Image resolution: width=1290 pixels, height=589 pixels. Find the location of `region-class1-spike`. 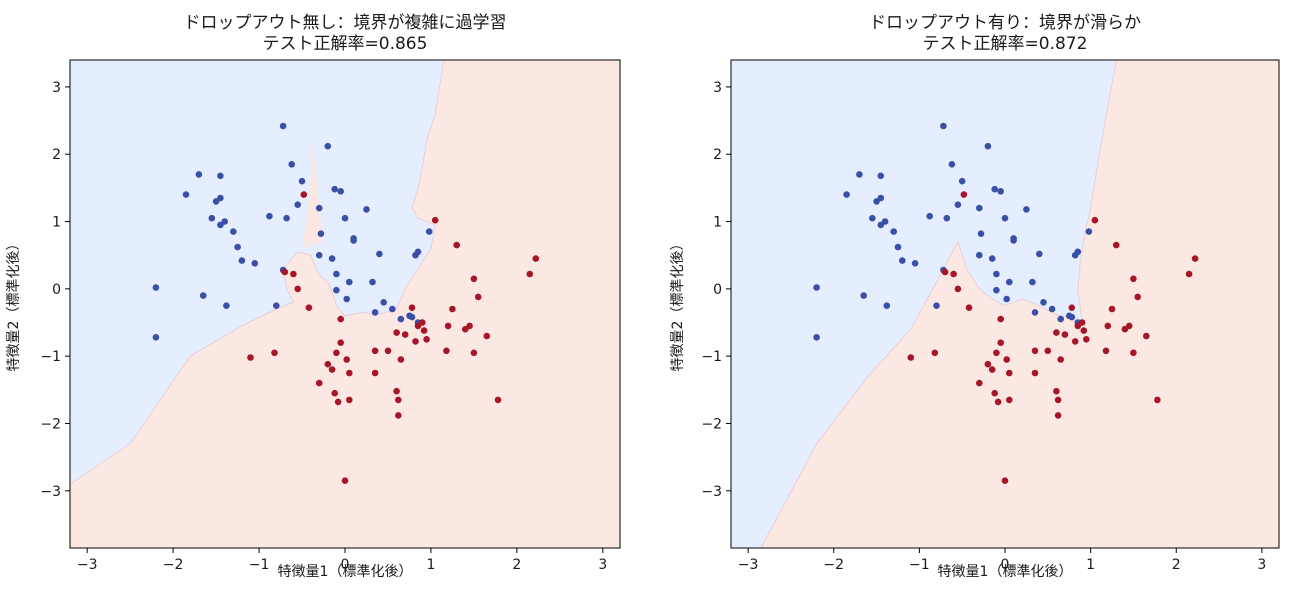

region-class1-spike is located at coordinates (312, 194).